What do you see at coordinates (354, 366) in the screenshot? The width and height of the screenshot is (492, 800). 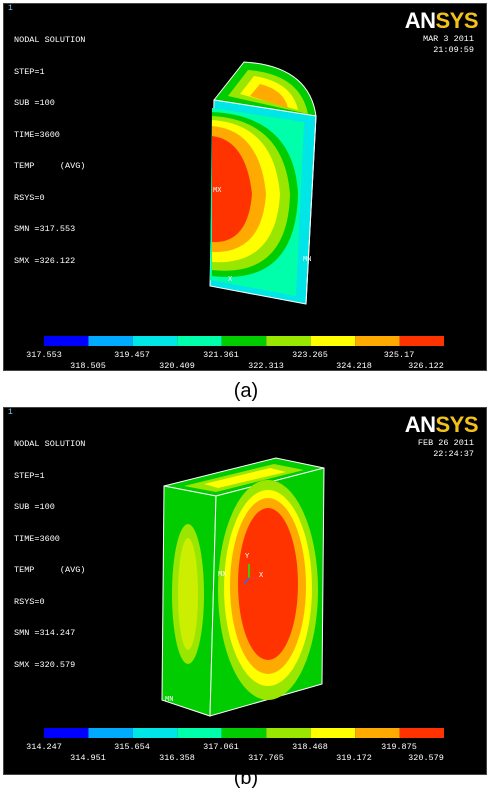 I see `legend-label: 324.218` at bounding box center [354, 366].